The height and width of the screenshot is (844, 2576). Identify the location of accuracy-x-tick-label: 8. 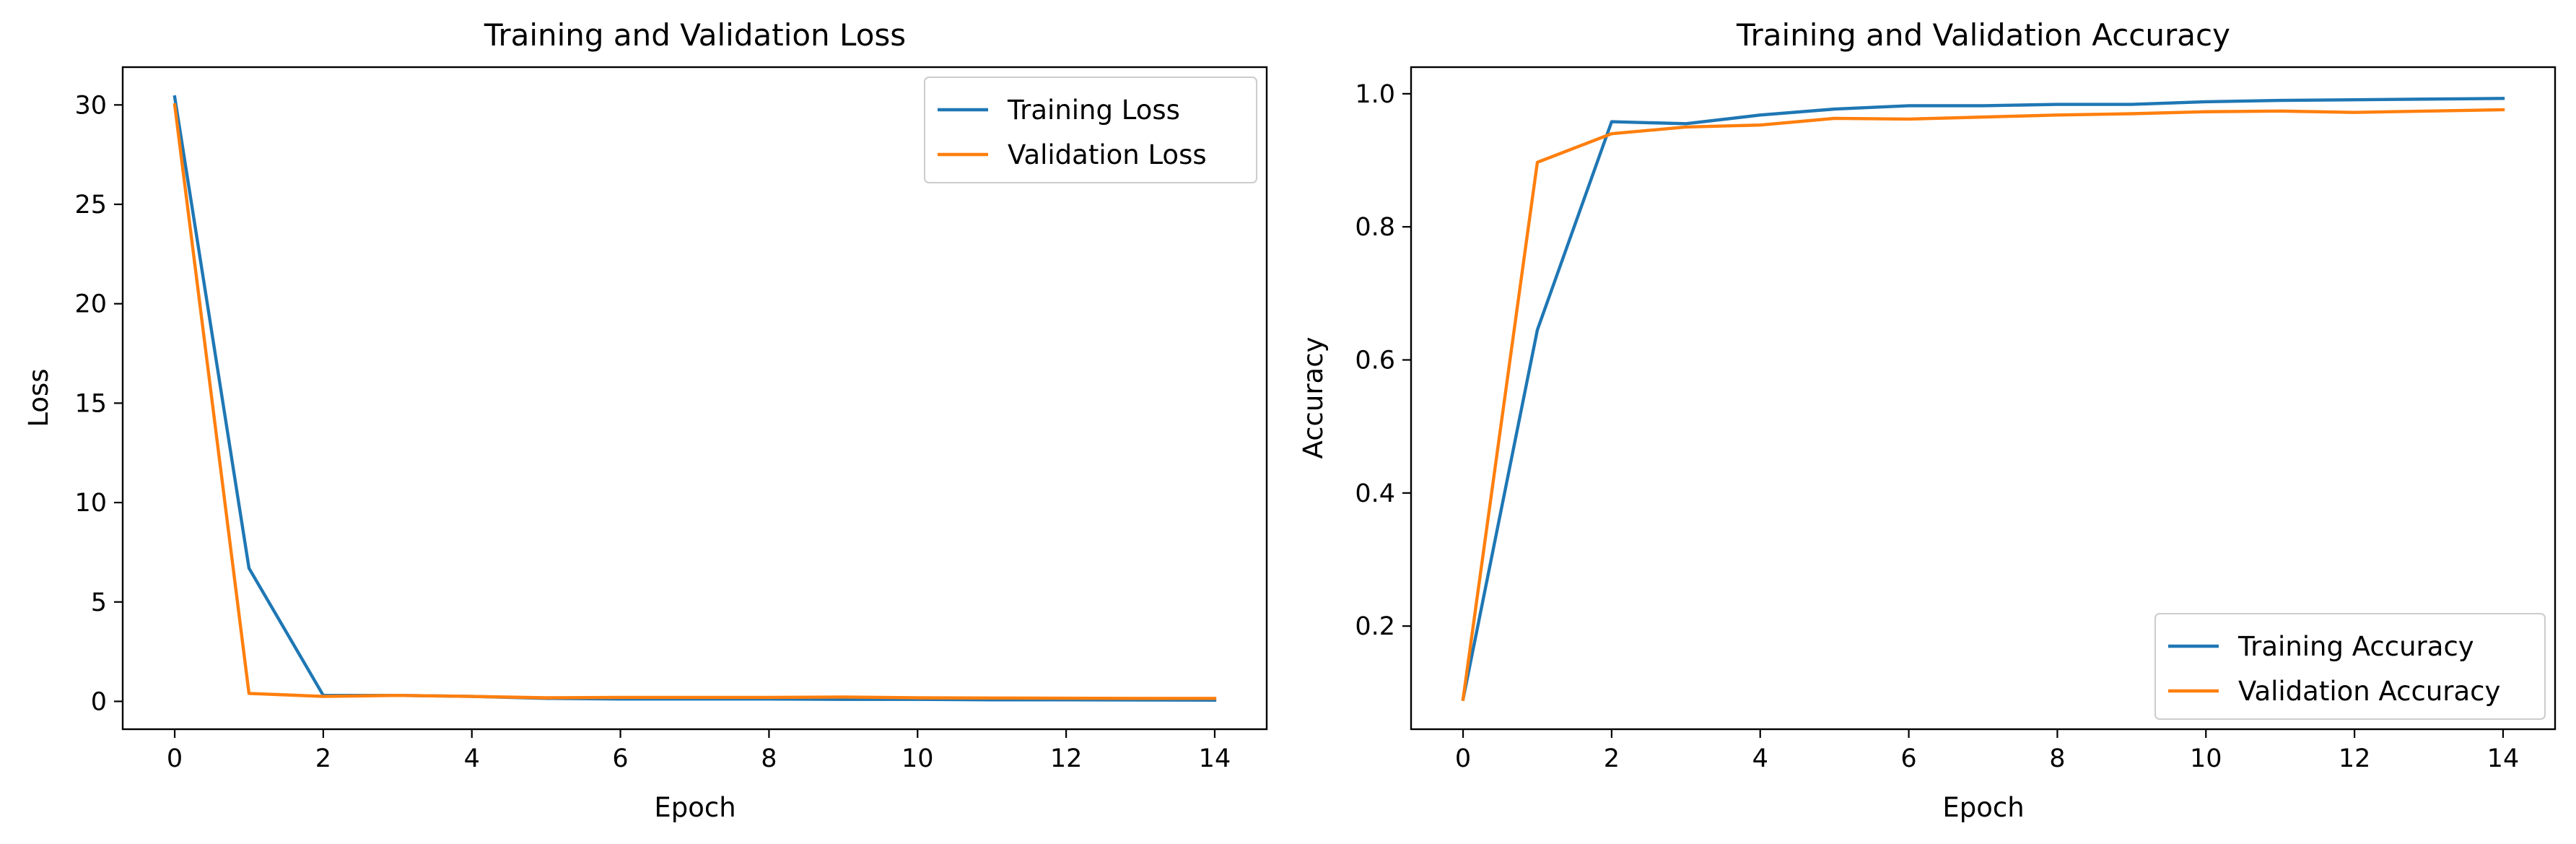
(2057, 758).